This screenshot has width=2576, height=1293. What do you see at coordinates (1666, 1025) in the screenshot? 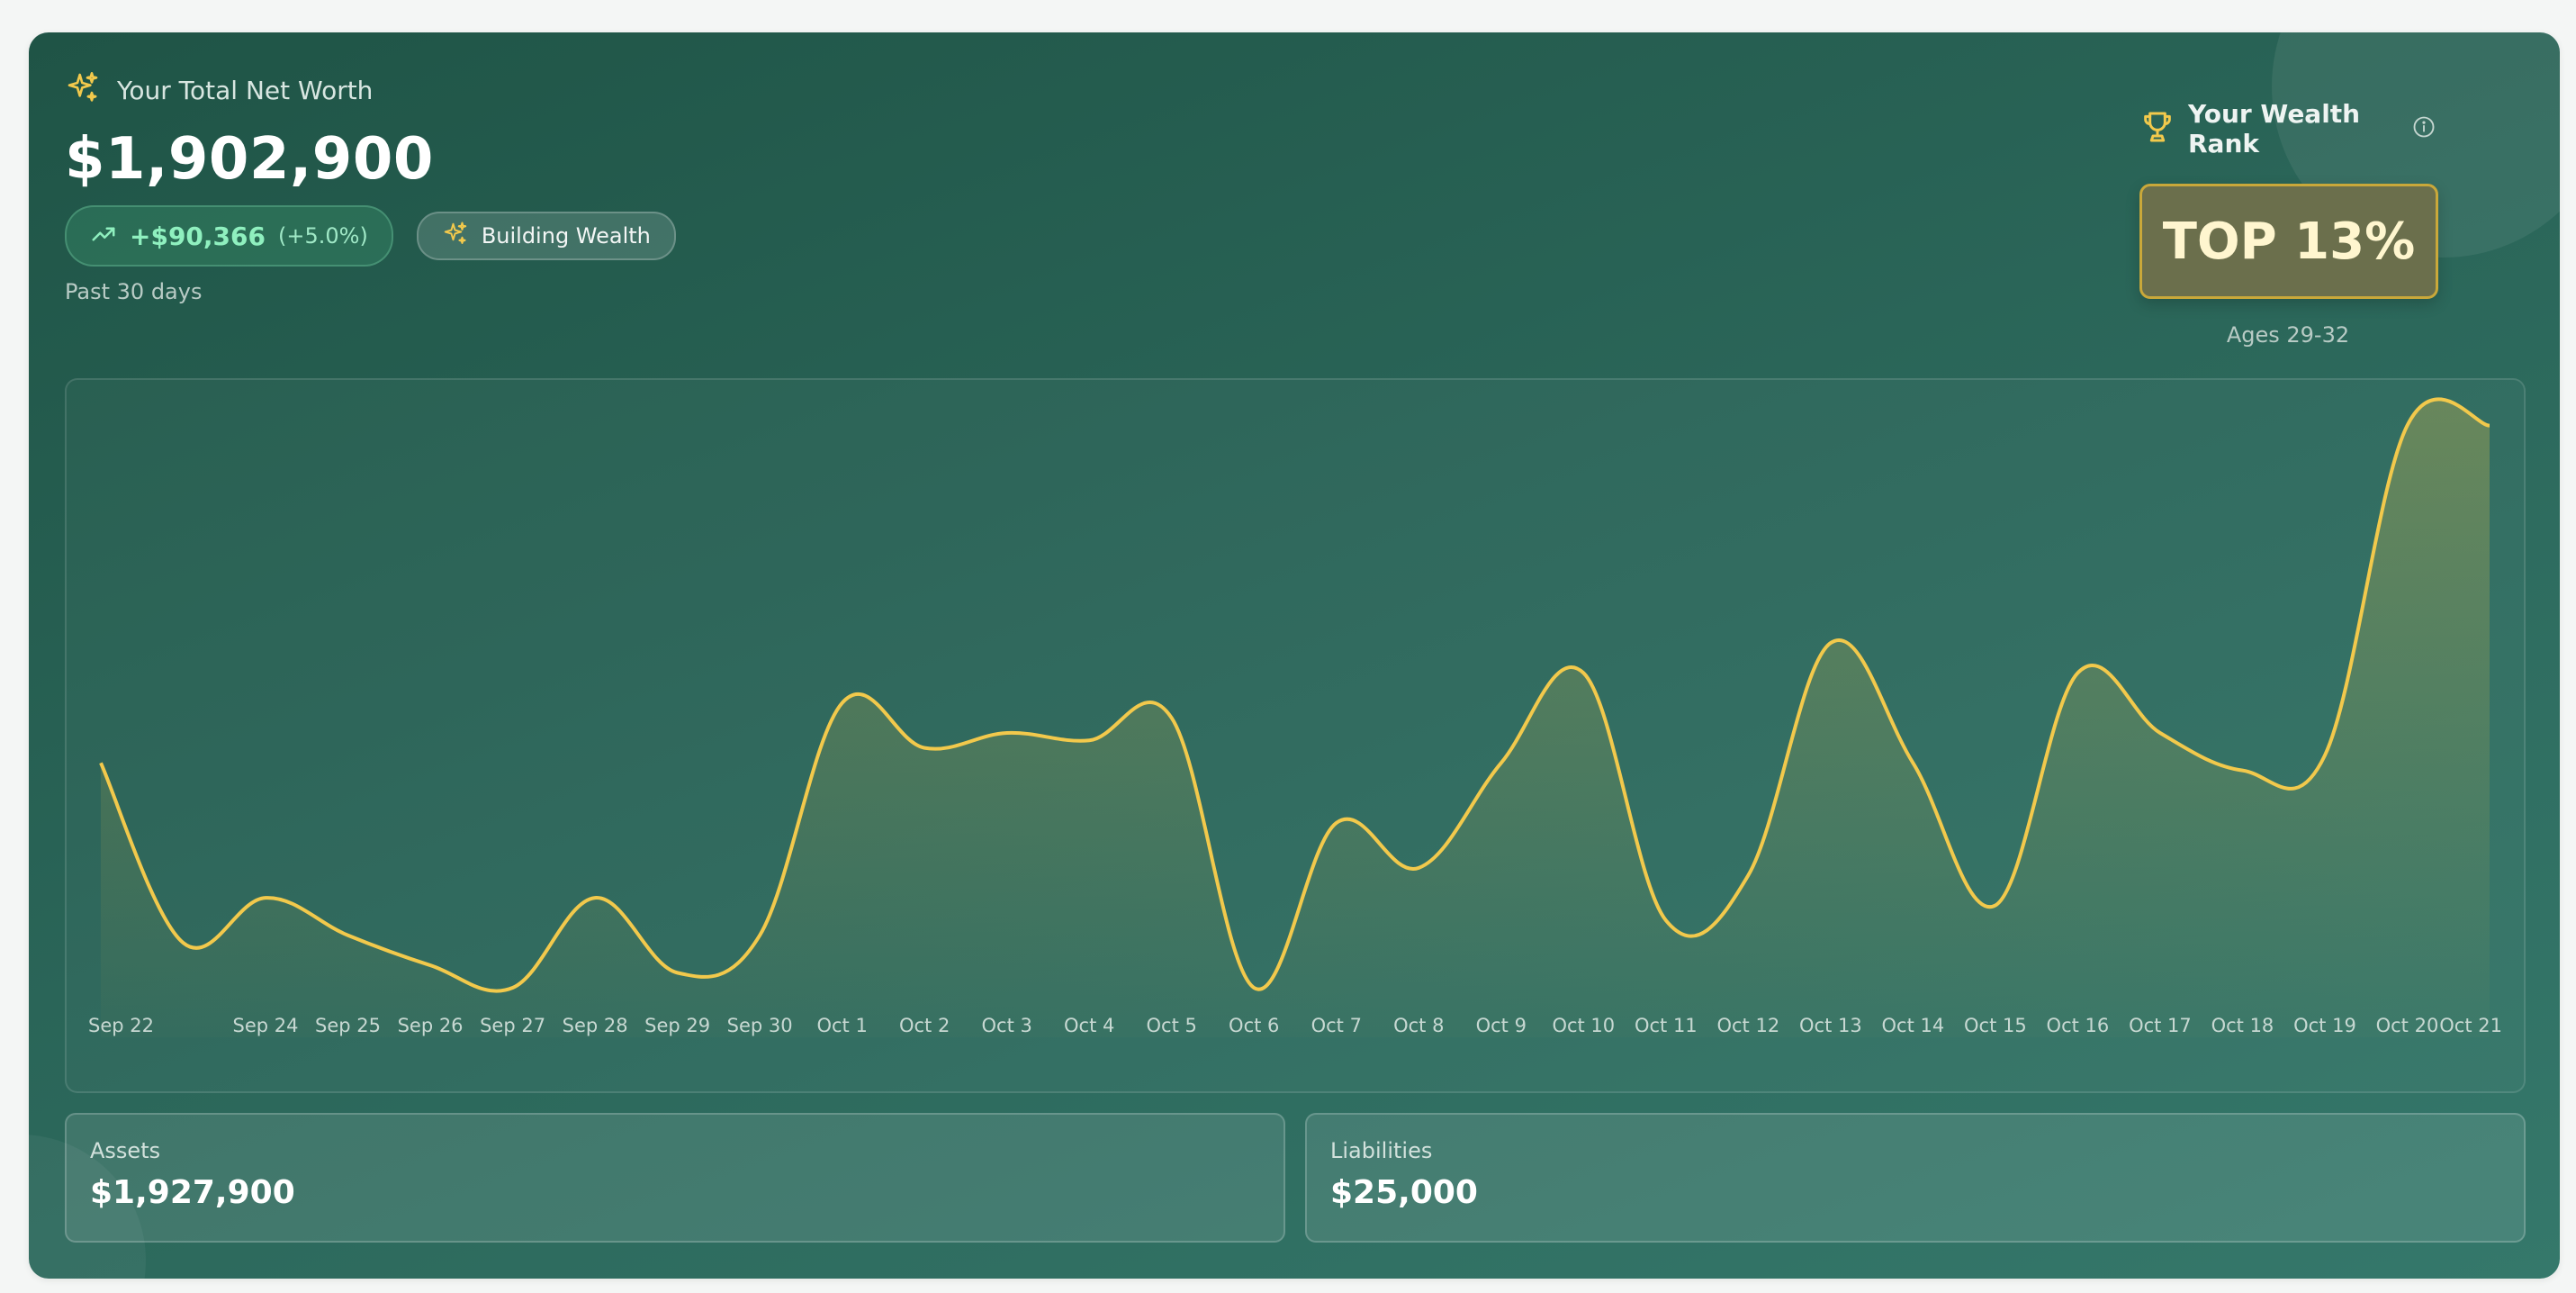
I see `x-tick-label: Oct 11` at bounding box center [1666, 1025].